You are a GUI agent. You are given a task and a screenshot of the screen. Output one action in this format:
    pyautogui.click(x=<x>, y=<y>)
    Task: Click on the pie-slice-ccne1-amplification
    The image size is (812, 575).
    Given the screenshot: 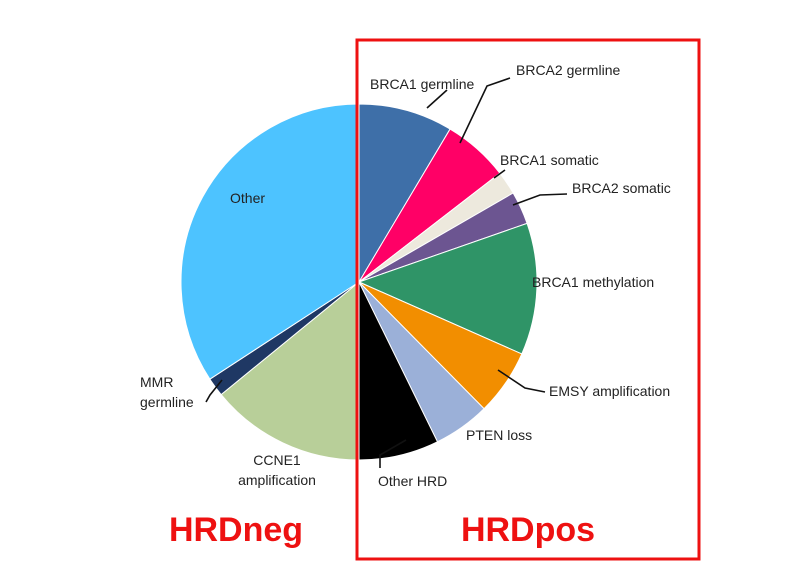 What is the action you would take?
    pyautogui.click(x=290, y=370)
    